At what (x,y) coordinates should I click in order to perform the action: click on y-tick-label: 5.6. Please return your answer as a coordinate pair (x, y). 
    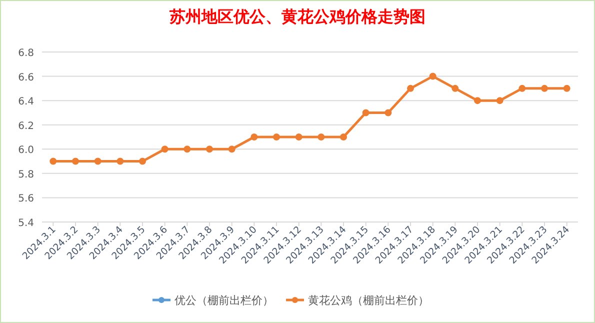
    Looking at the image, I should click on (26, 199).